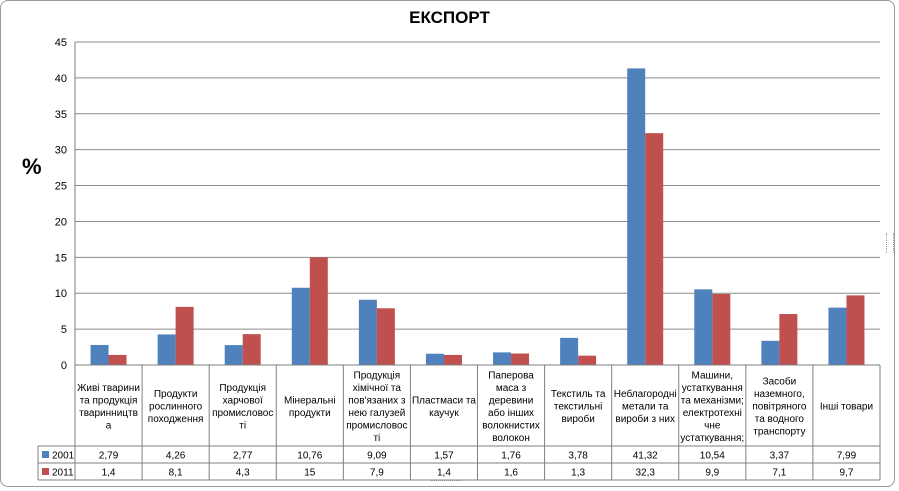 This screenshot has width=899, height=491. I want to click on y-tick-label: 40, so click(61, 79).